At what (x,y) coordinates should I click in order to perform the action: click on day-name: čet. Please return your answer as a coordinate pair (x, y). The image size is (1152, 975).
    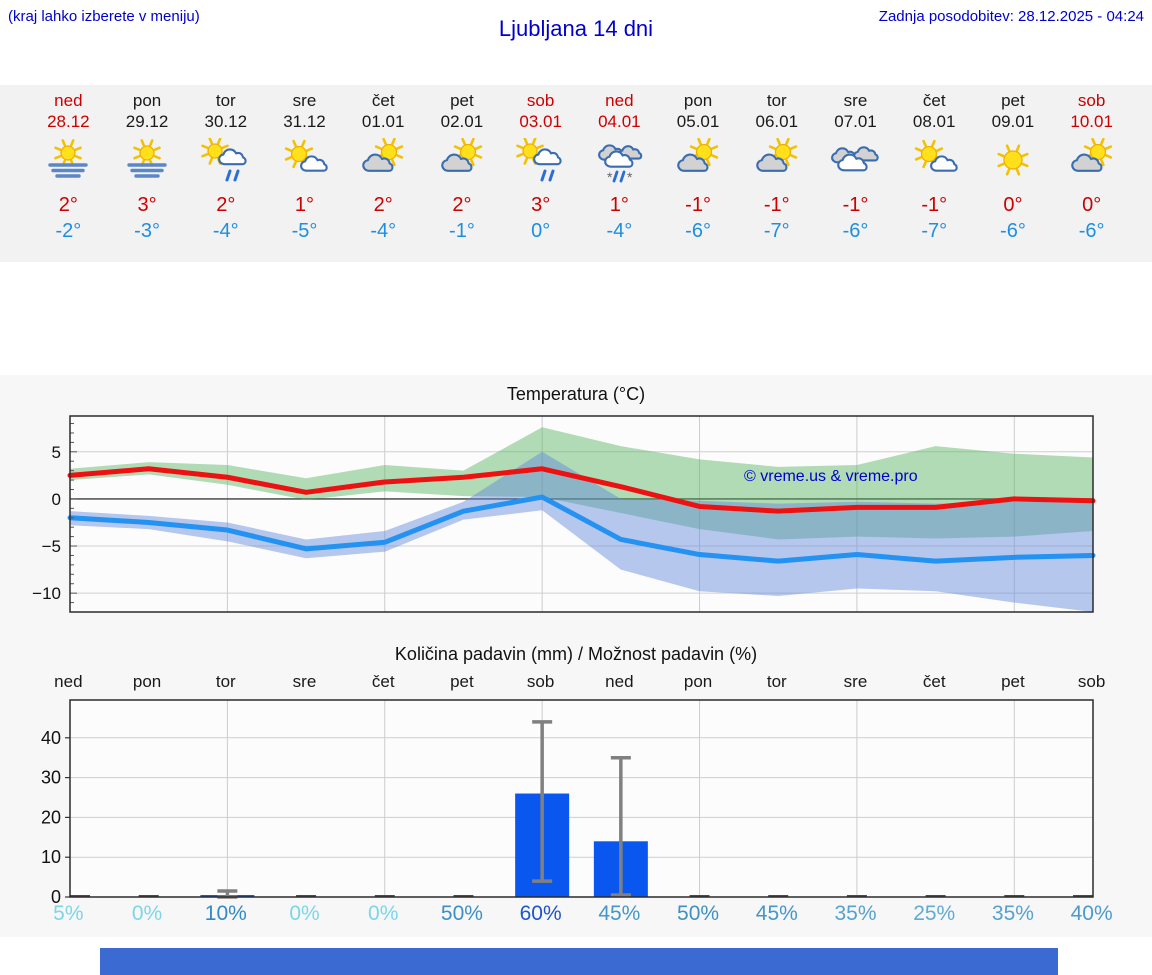
    Looking at the image, I should click on (934, 100).